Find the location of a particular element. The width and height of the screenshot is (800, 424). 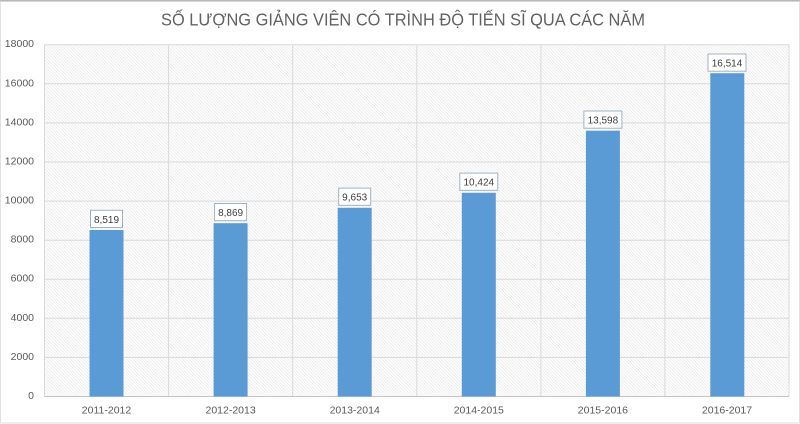

svg-text: 16,514 is located at coordinates (727, 64).